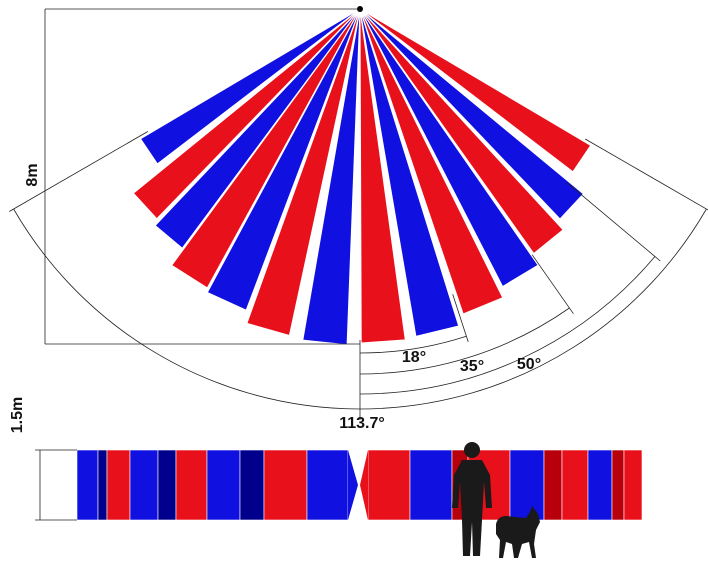 The height and width of the screenshot is (564, 708). I want to click on angle-label-18: 18°, so click(414, 357).